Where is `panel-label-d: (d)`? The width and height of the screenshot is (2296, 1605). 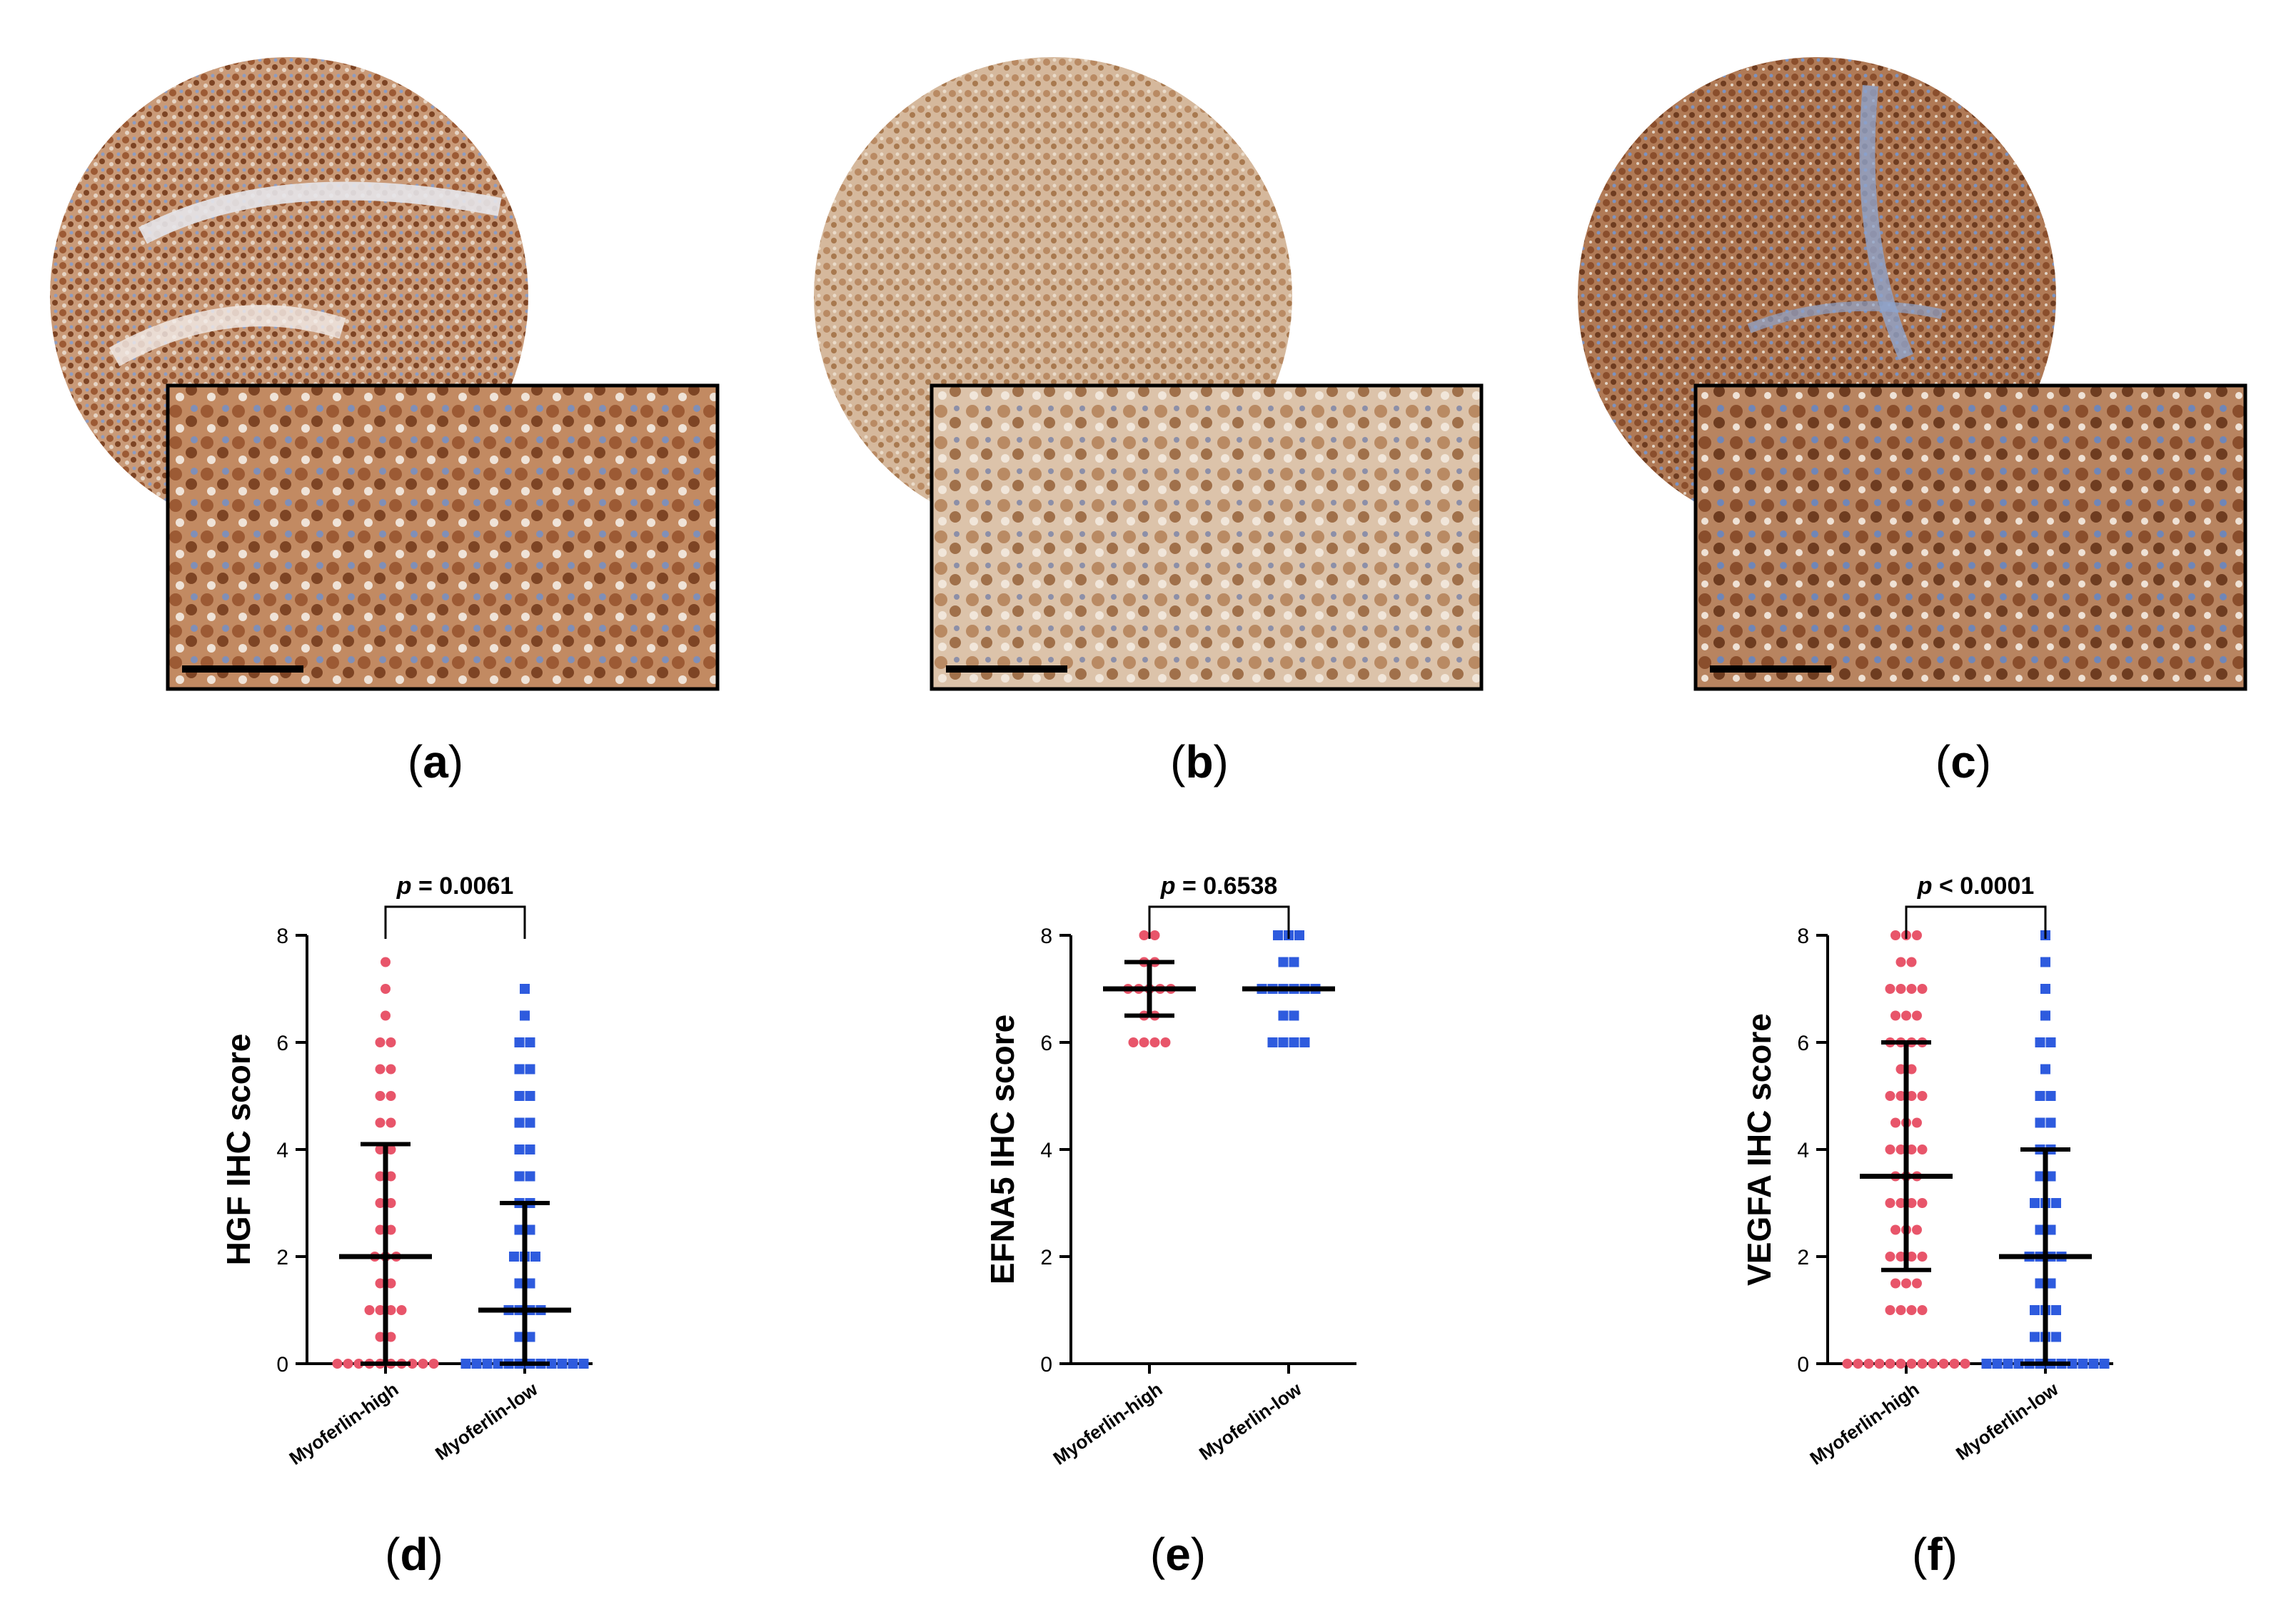
panel-label-d: (d) is located at coordinates (414, 1555).